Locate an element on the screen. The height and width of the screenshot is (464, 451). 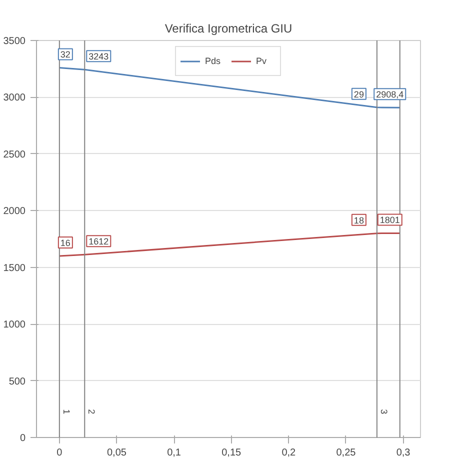
x-tick-label: 0,2 is located at coordinates (289, 453).